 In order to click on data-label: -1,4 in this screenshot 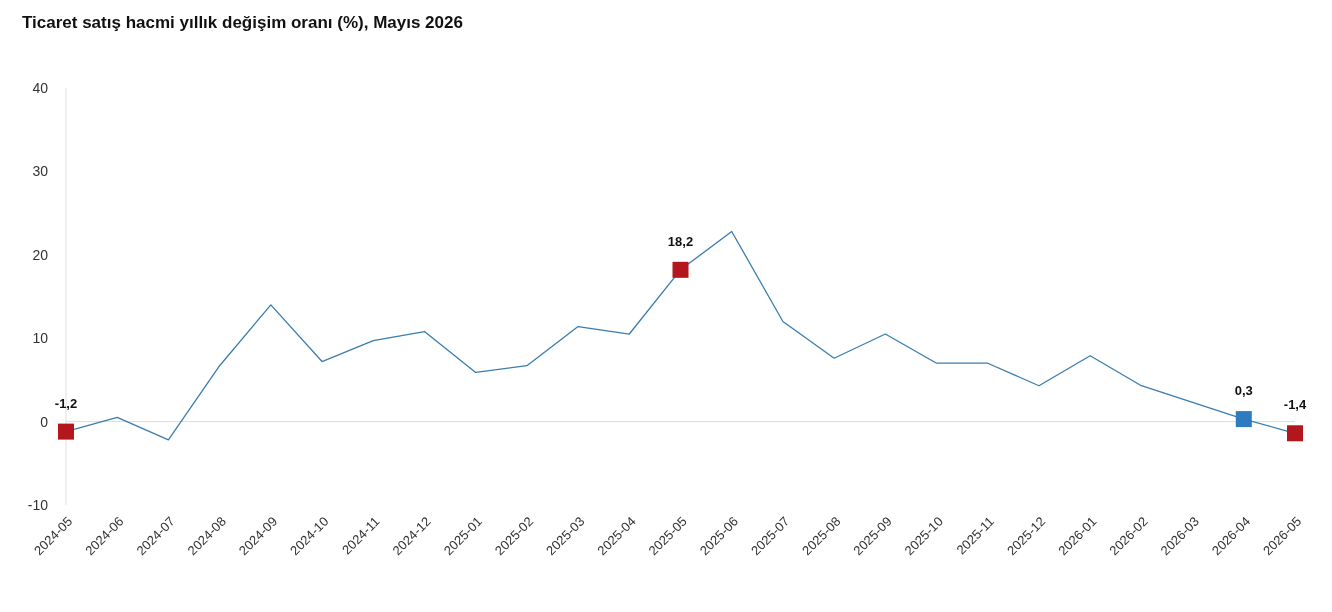, I will do `click(1295, 405)`.